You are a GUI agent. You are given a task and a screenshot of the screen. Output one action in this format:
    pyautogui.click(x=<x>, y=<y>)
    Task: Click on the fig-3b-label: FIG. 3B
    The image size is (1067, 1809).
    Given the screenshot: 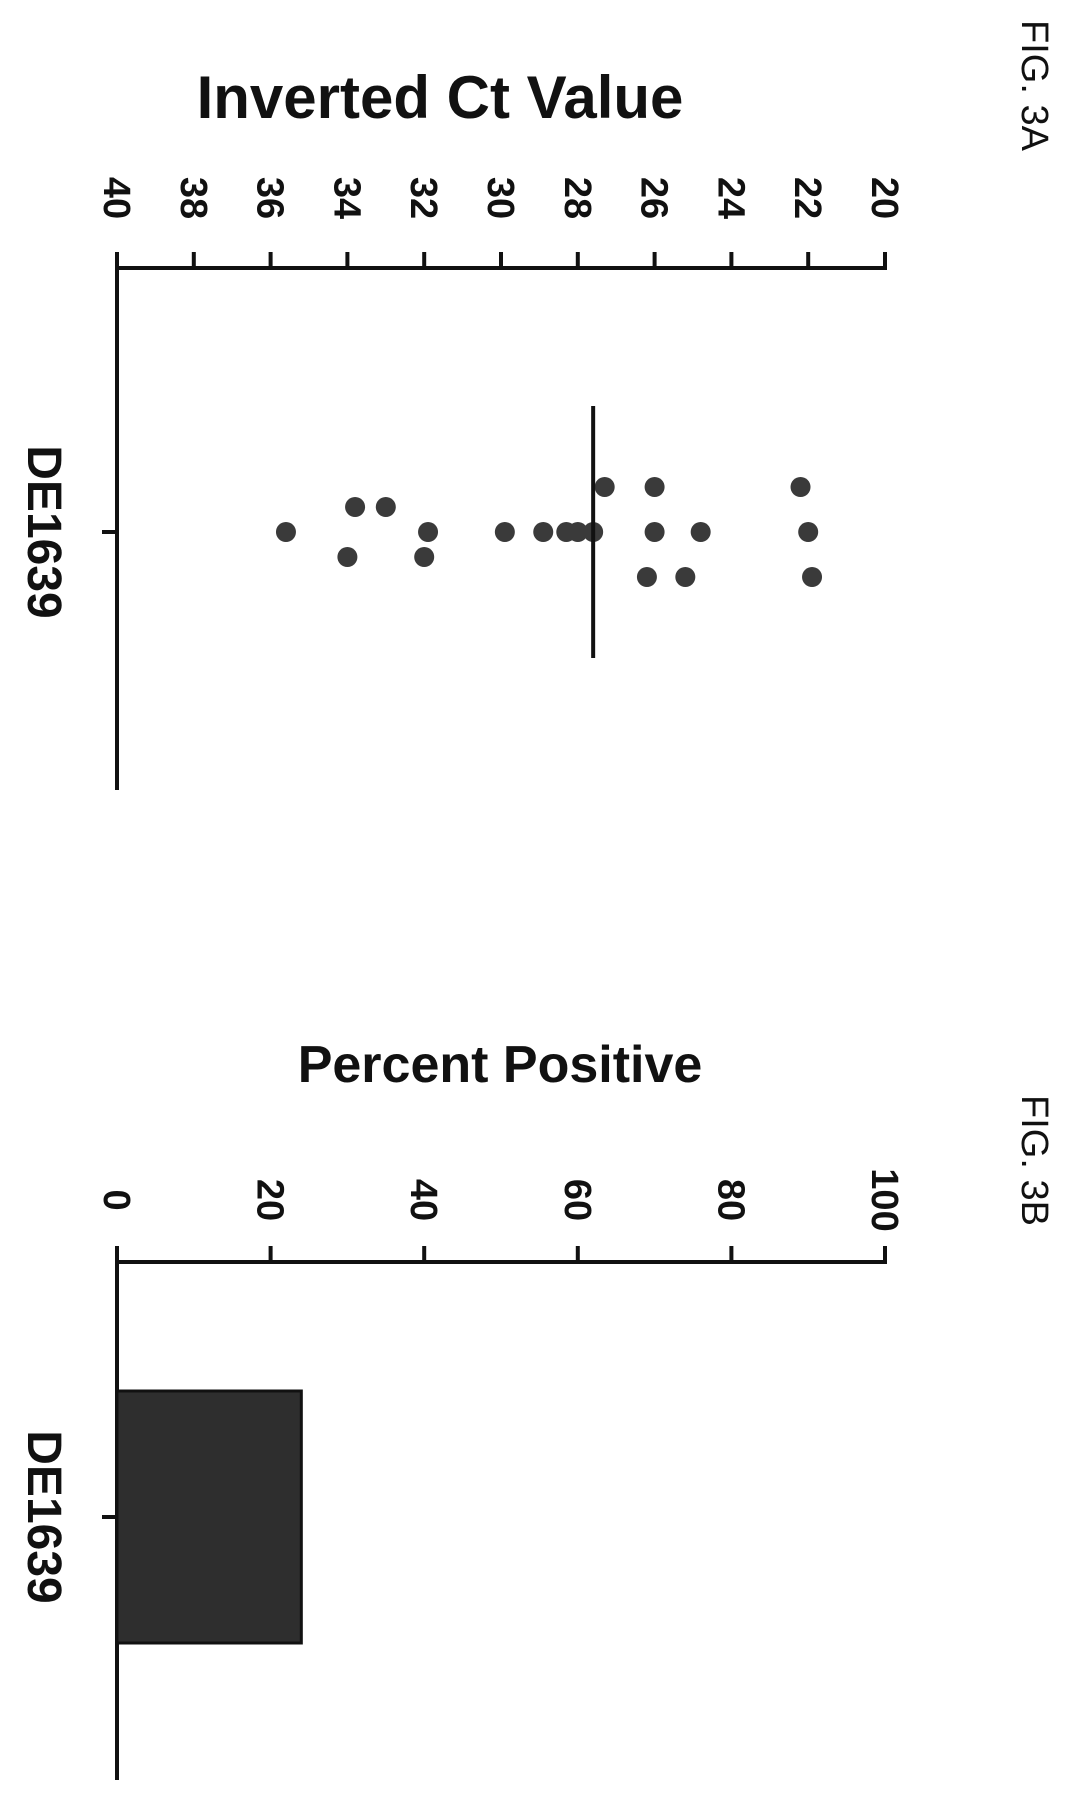 What is the action you would take?
    pyautogui.click(x=1034, y=1160)
    